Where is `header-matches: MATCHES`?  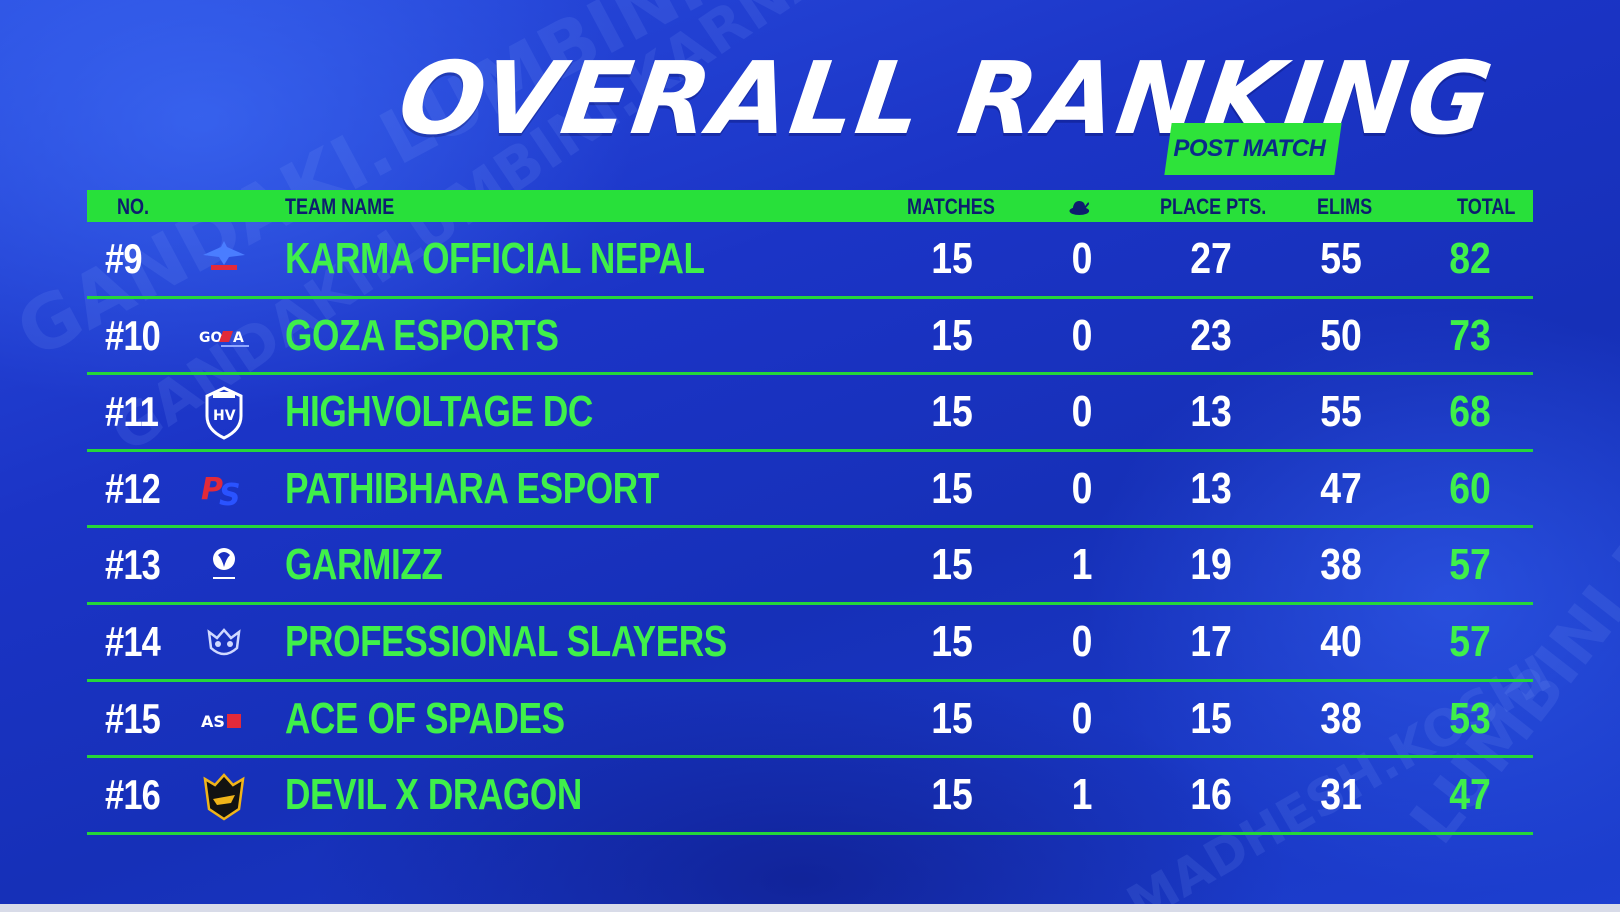 header-matches: MATCHES is located at coordinates (951, 206).